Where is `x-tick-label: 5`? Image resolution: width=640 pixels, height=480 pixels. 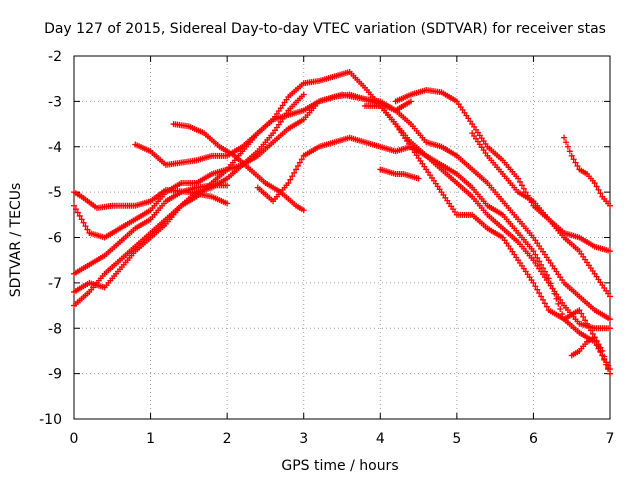
x-tick-label: 5 is located at coordinates (456, 439).